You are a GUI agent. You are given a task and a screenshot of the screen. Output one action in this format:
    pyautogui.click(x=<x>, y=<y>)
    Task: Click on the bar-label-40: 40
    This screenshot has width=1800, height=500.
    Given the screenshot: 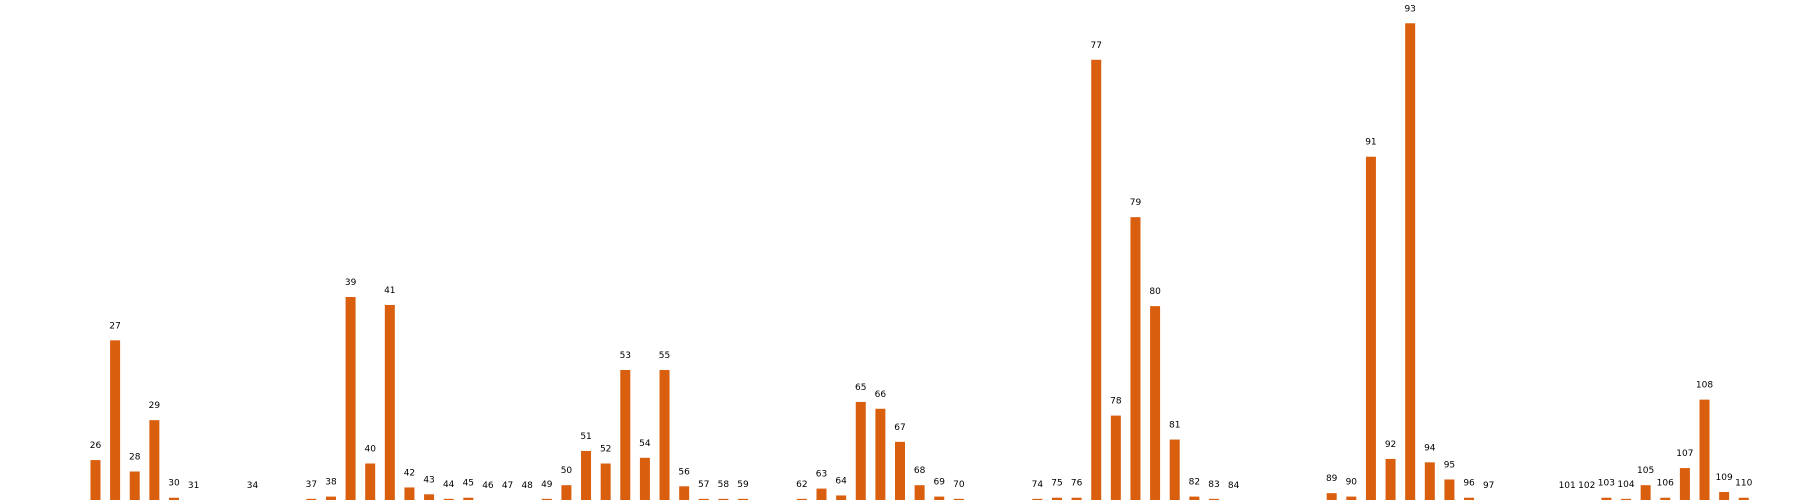 What is the action you would take?
    pyautogui.click(x=370, y=450)
    